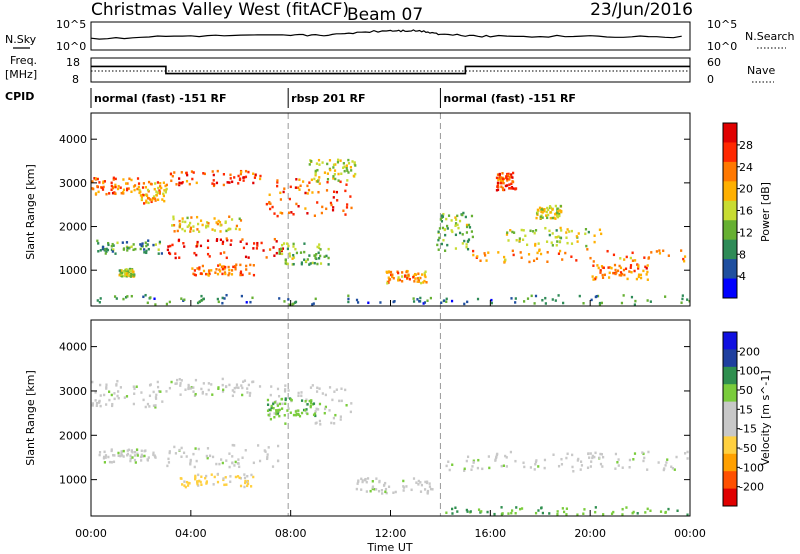 This screenshot has height=554, width=800. What do you see at coordinates (509, 98) in the screenshot?
I see `cpid-segment-label: normal (fast) -151 RF` at bounding box center [509, 98].